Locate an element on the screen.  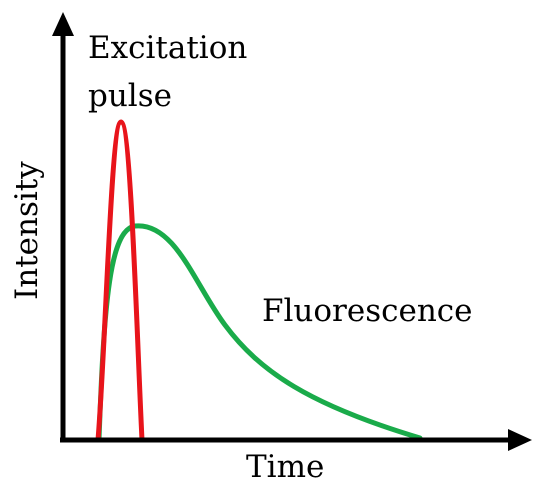
excitation-label-line-2: pulse is located at coordinates (130, 96).